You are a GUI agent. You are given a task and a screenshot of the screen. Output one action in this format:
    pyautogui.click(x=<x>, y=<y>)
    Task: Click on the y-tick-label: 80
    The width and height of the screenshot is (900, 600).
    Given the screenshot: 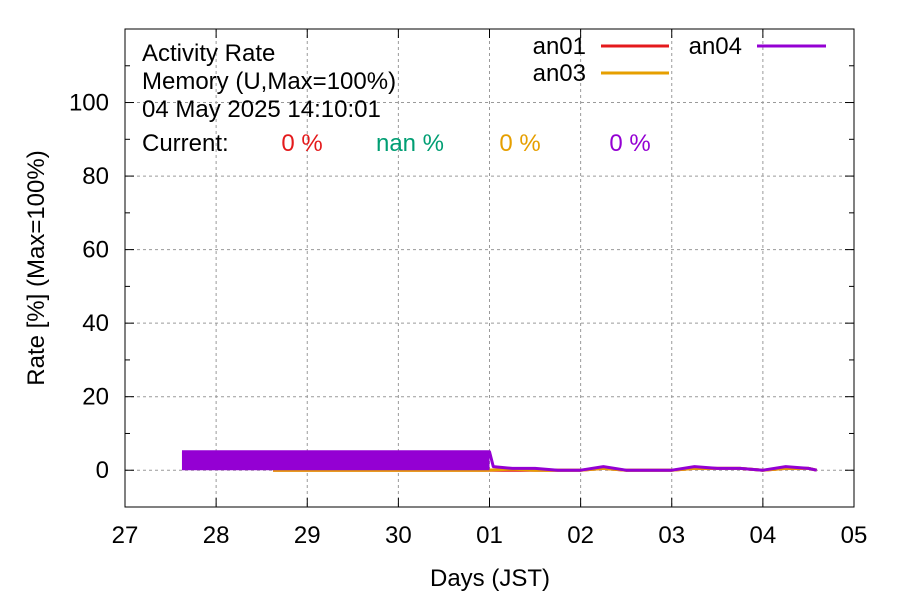 What is the action you would take?
    pyautogui.click(x=95, y=176)
    